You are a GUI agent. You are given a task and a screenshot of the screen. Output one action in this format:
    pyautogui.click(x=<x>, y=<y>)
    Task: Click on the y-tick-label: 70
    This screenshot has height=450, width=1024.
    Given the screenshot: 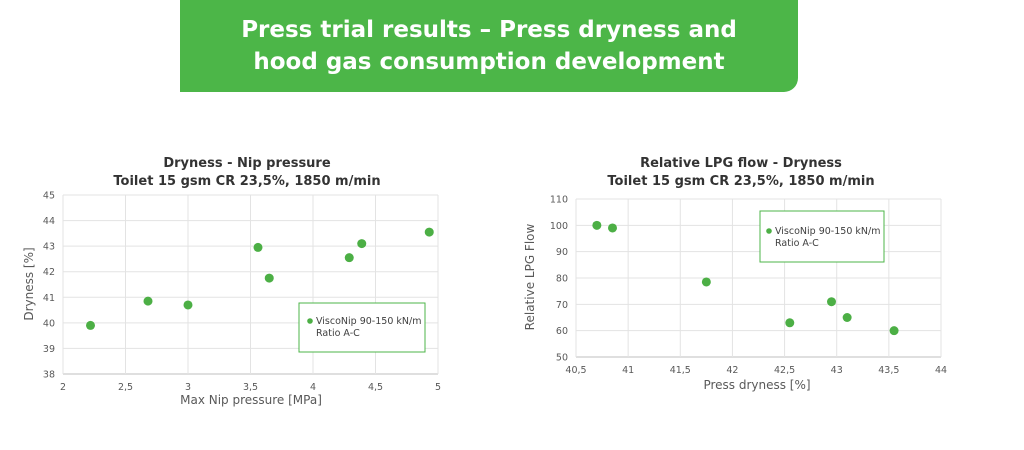 What is the action you would take?
    pyautogui.click(x=562, y=305)
    